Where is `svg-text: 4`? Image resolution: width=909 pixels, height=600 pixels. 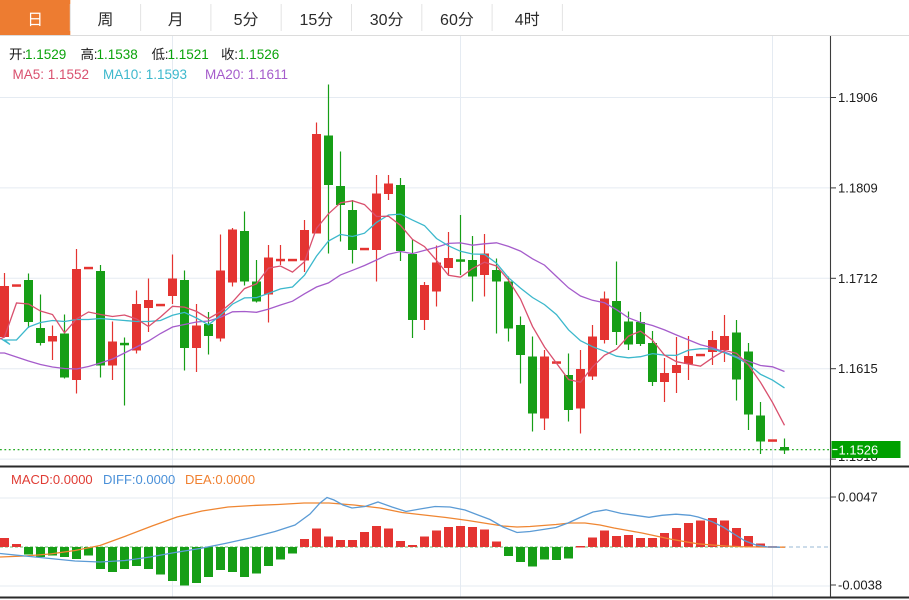 svg-text: 4 is located at coordinates (519, 20).